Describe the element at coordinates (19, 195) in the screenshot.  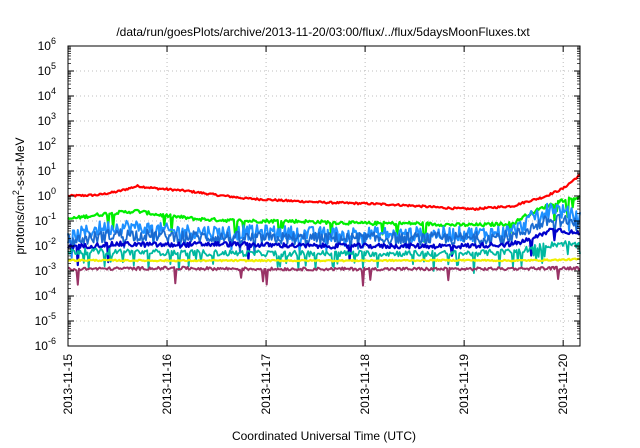
I see `y-axis-label: protons/cm2-s-sr-MeV` at that location.